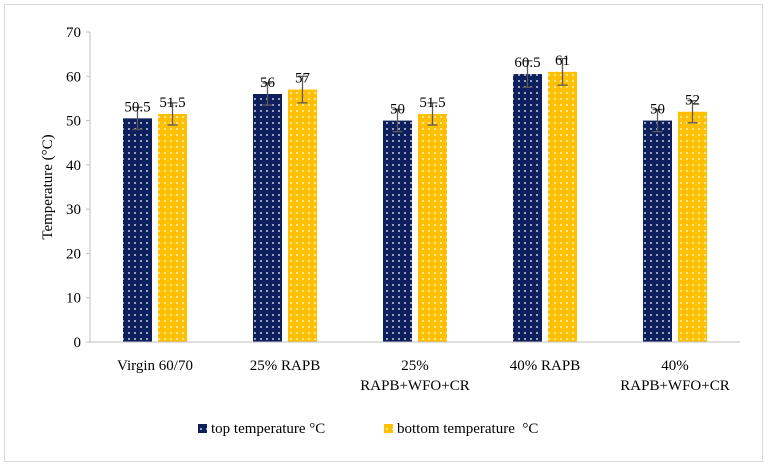  What do you see at coordinates (78, 343) in the screenshot?
I see `y-tick-label: 0` at bounding box center [78, 343].